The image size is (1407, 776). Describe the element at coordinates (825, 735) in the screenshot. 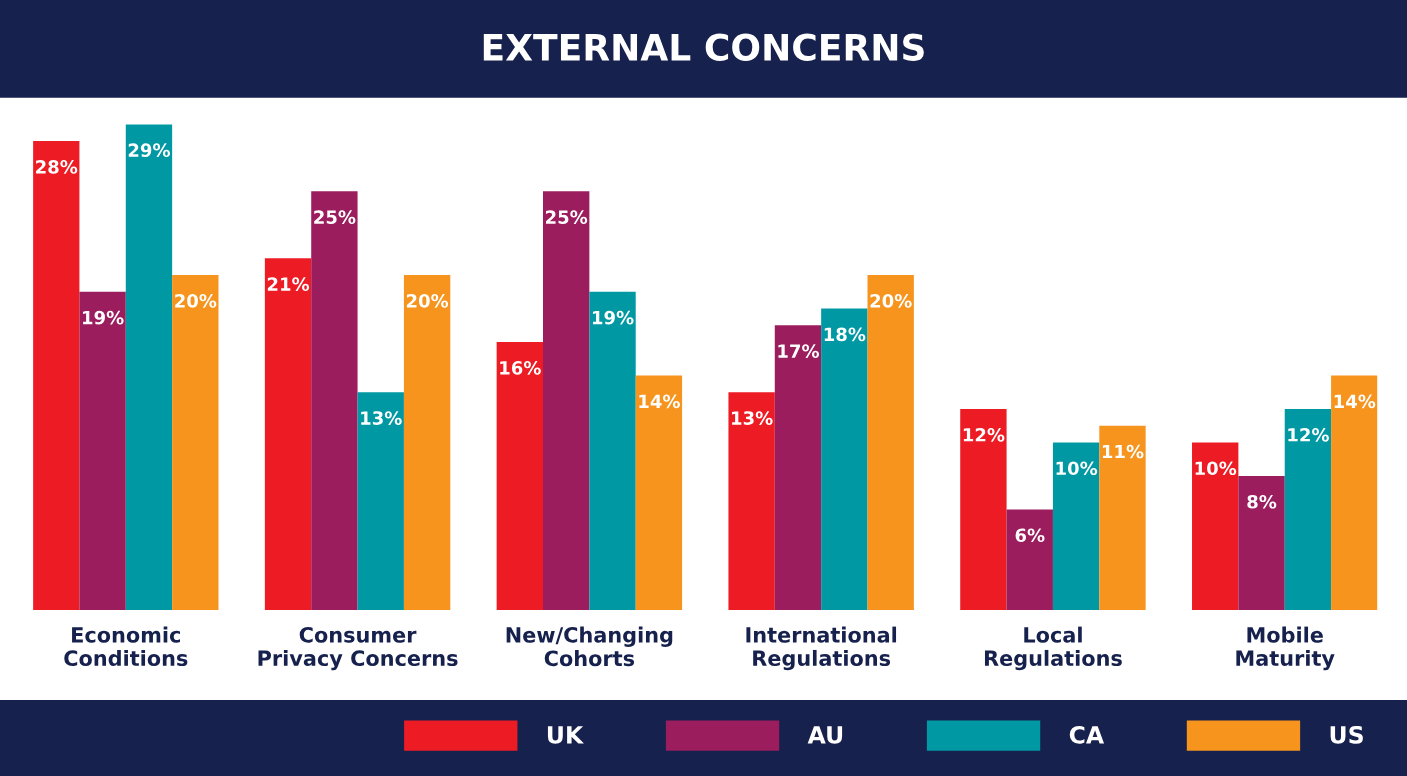

I see `legend-label: AU` at that location.